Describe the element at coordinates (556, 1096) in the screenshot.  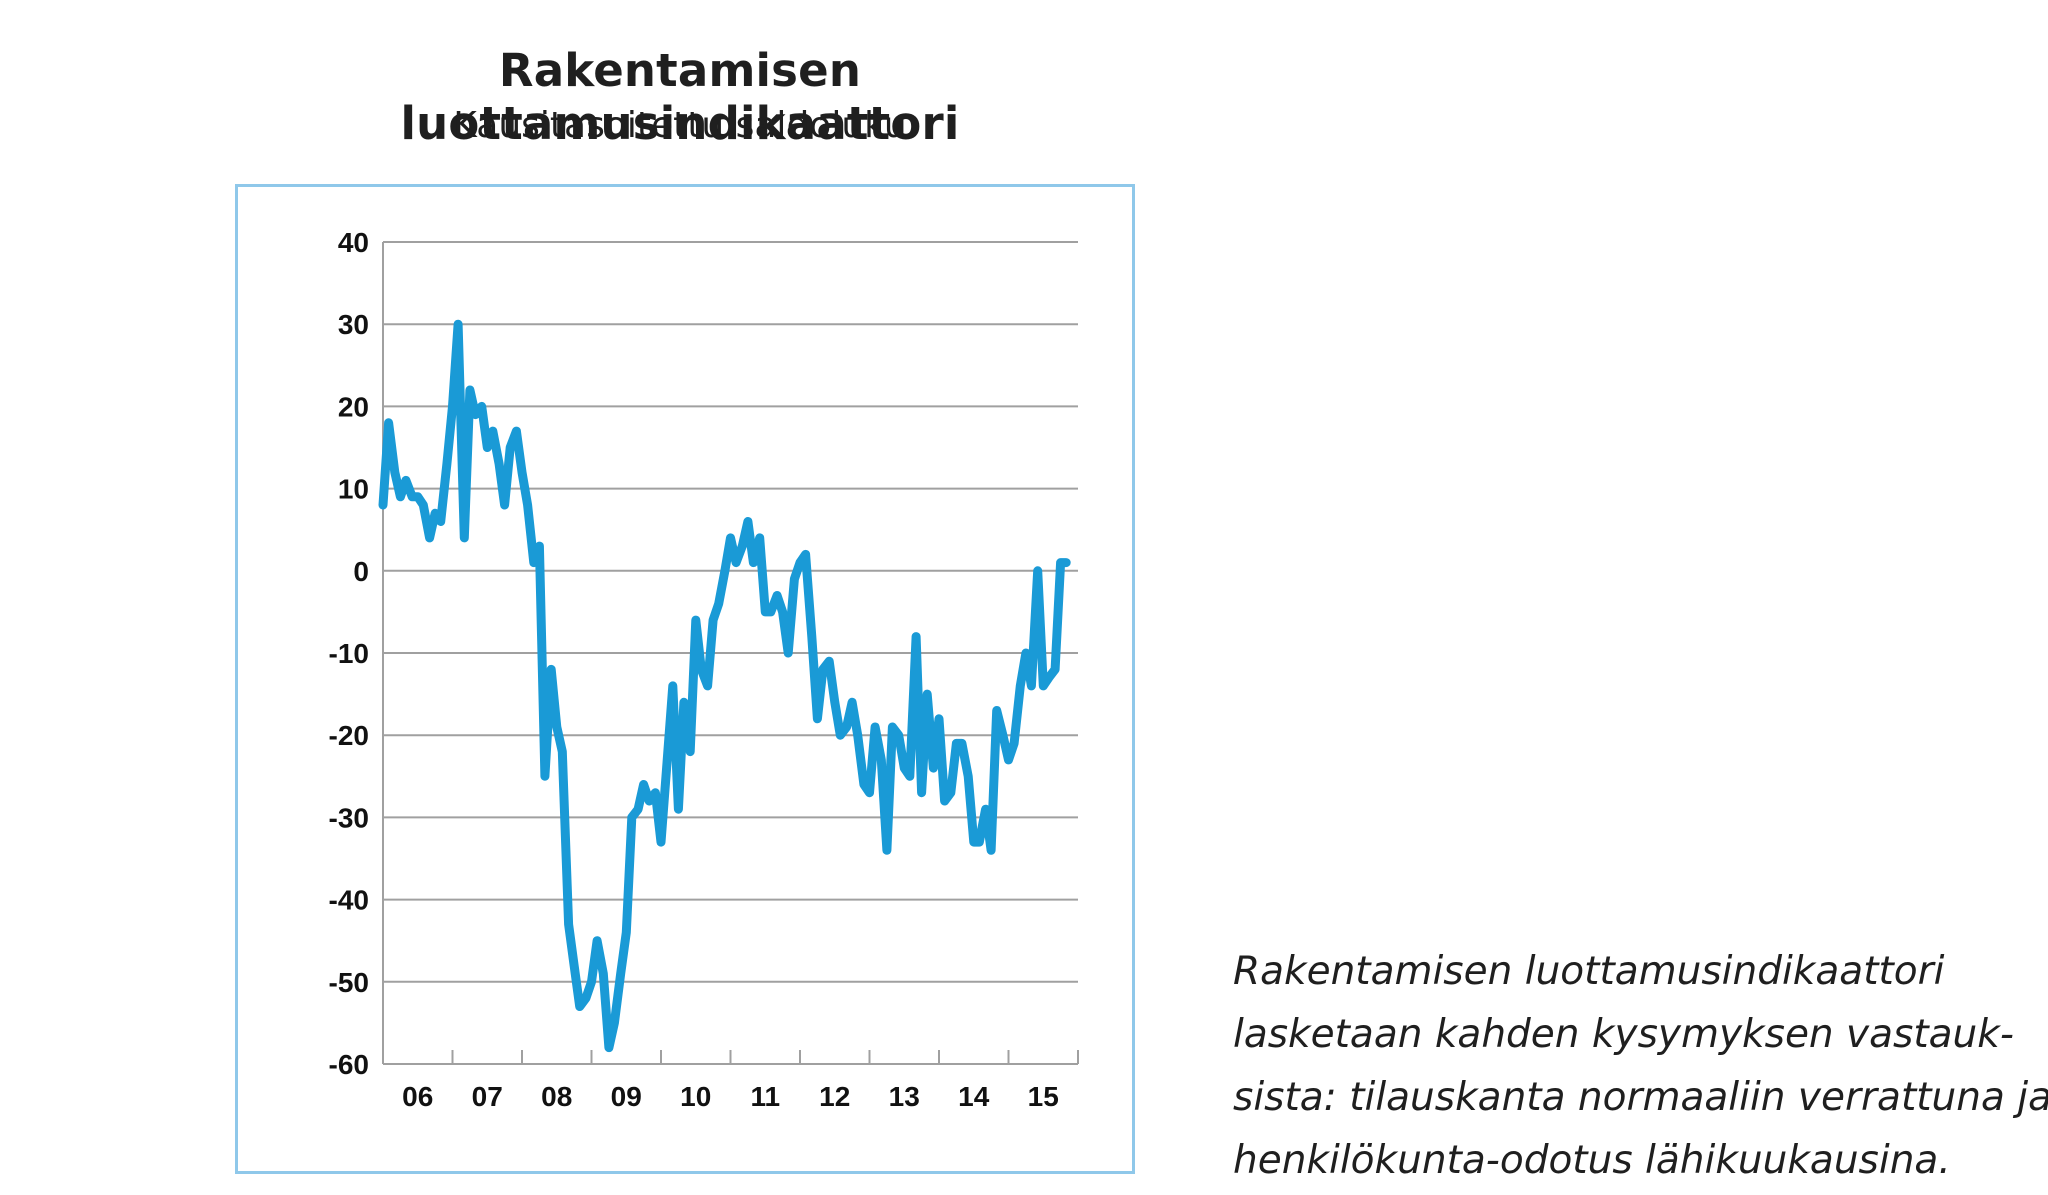
I see `x-tick-label: 08` at that location.